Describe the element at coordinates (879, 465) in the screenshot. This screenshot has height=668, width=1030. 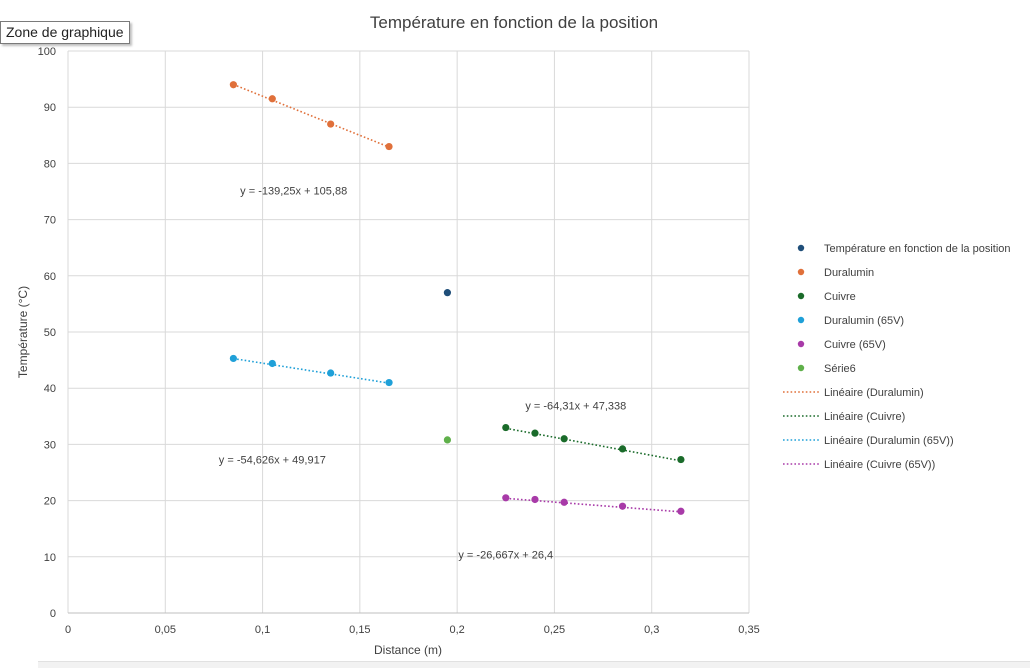
I see `legend-entry: Linéaire (Cuivre (65V))` at that location.